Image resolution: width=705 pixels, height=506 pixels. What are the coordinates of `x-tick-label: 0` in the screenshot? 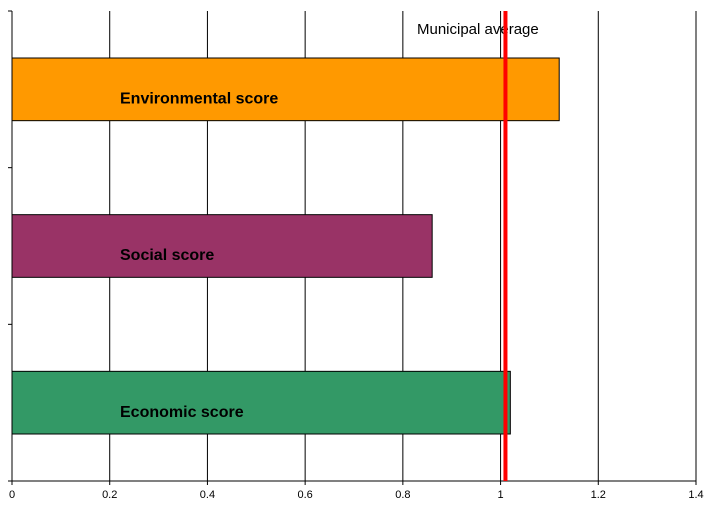 It's located at (12, 495).